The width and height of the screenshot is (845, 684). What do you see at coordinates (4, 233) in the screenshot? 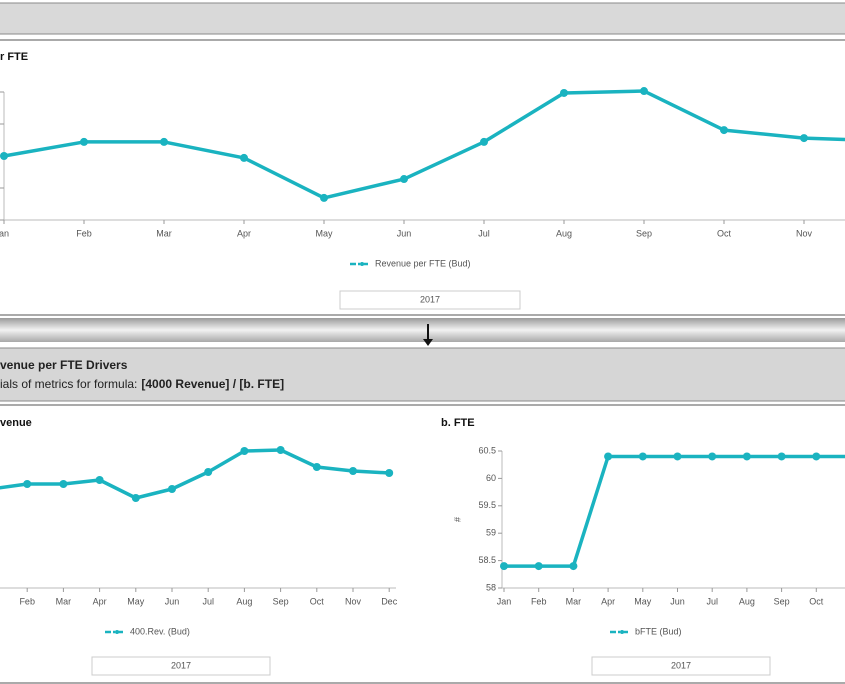
I see `x-tick-label: an` at bounding box center [4, 233].